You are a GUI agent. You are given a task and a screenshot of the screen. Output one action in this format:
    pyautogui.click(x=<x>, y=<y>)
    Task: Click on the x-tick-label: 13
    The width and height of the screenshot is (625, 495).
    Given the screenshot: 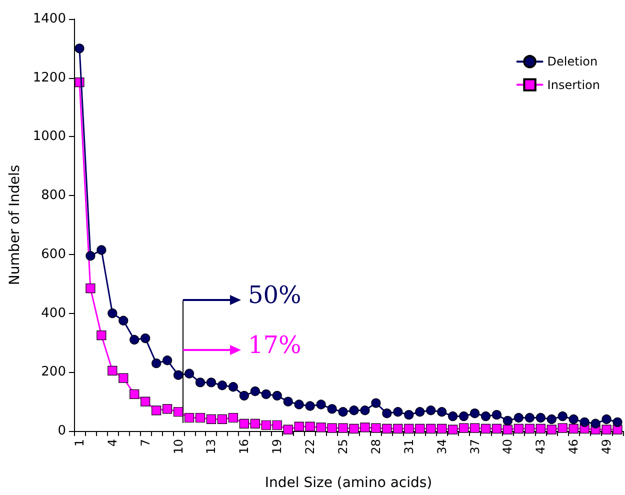 What is the action you would take?
    pyautogui.click(x=211, y=446)
    